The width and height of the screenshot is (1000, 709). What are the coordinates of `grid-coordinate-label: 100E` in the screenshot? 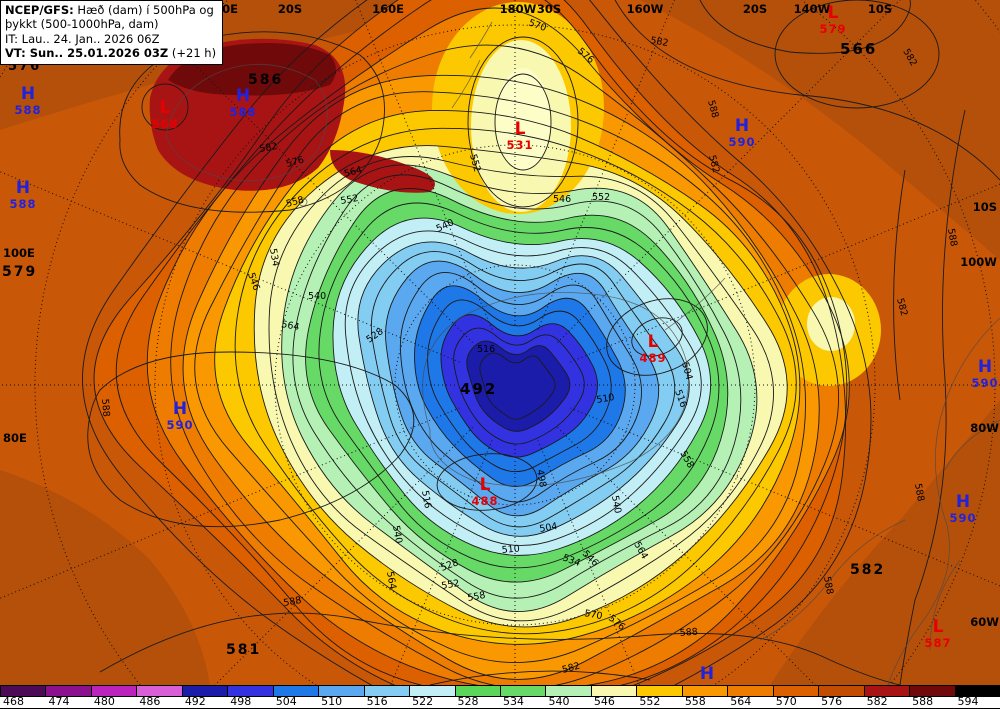 It's located at (19, 253).